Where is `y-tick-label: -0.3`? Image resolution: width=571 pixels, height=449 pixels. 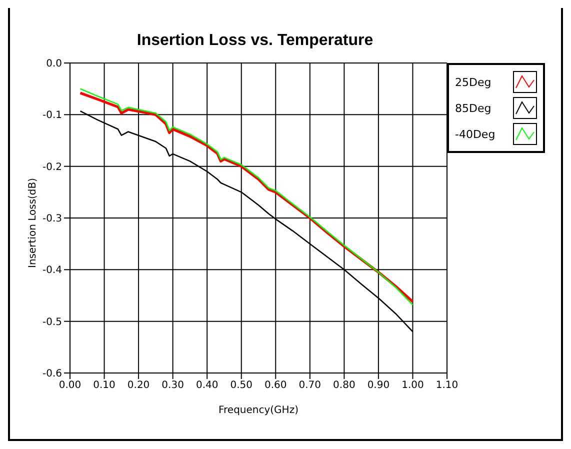 y-tick-label: -0.3 is located at coordinates (52, 219).